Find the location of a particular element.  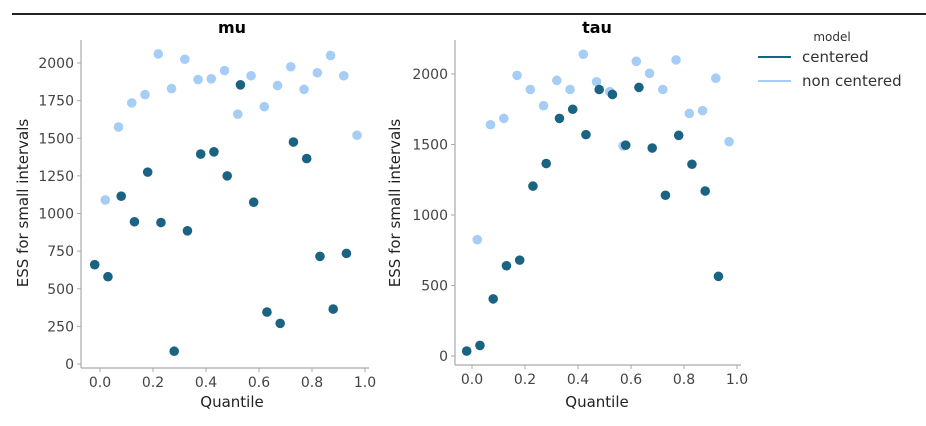

y-tick-label: 1250 is located at coordinates (56, 177).